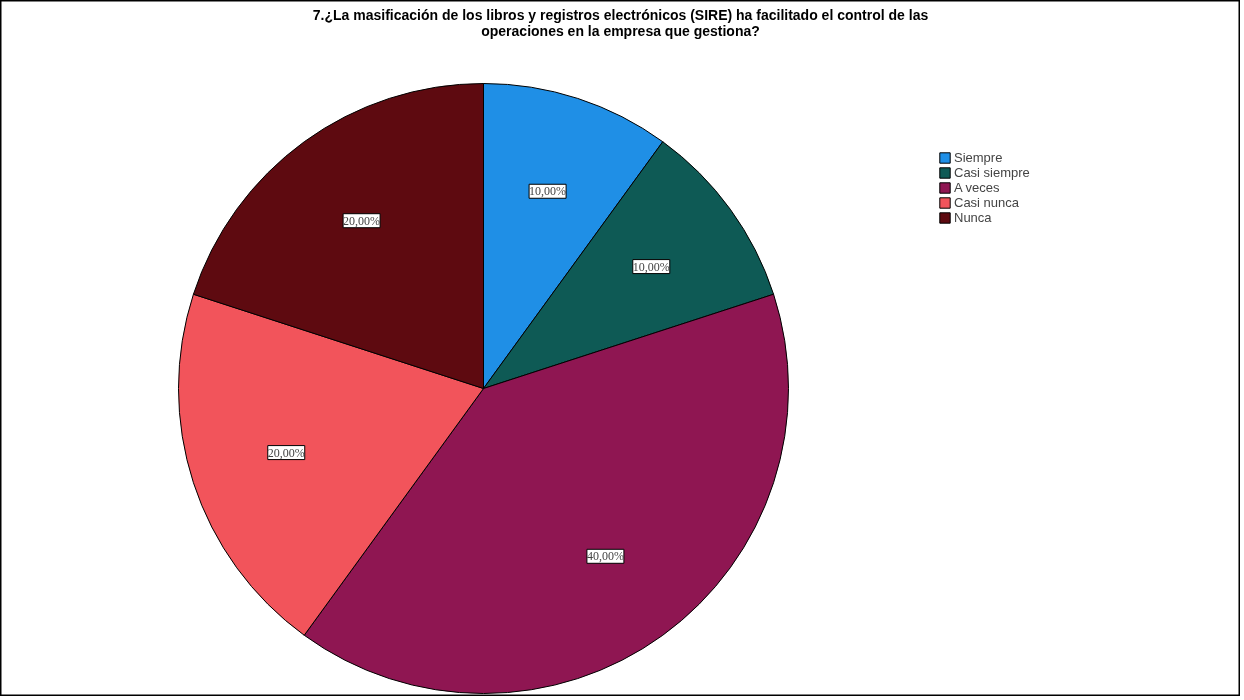 The width and height of the screenshot is (1244, 700). Describe the element at coordinates (978, 157) in the screenshot. I see `legend-label: Siempre` at that location.